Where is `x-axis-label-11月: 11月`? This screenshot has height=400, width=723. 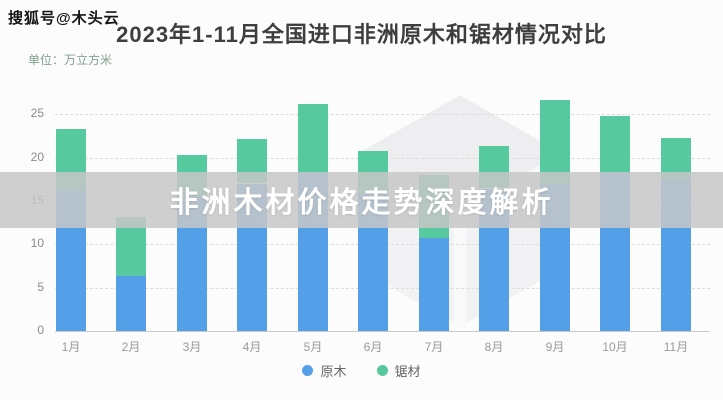
x-axis-label-11月: 11月 is located at coordinates (676, 347).